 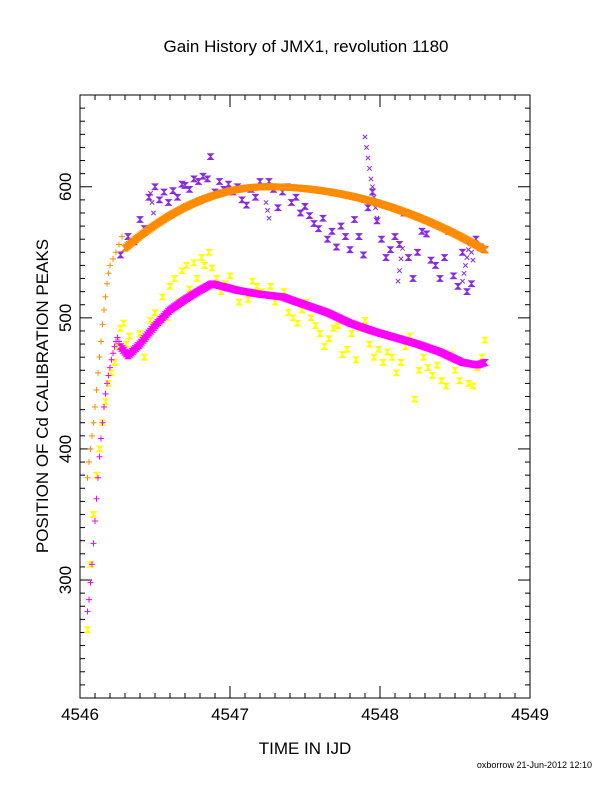 I want to click on x-tick-label: 4548, so click(x=380, y=714).